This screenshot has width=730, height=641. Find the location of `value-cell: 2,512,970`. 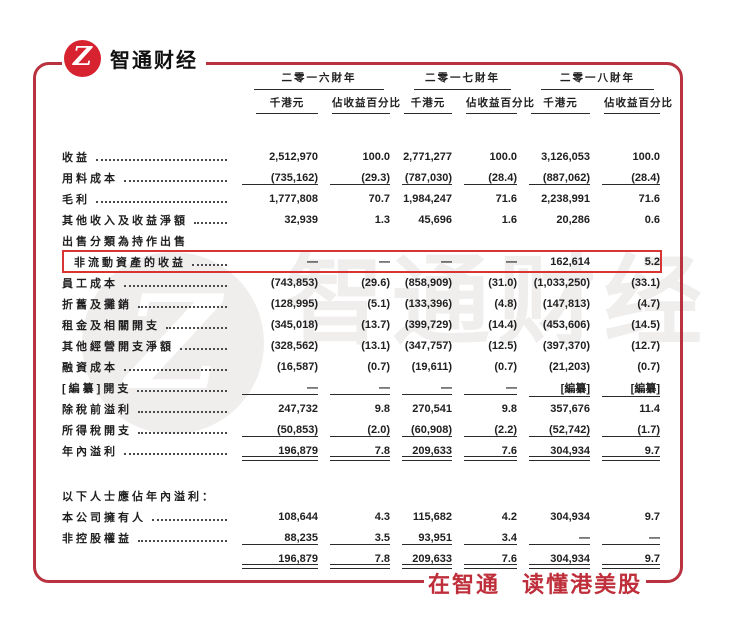

value-cell: 2,512,970 is located at coordinates (293, 156).